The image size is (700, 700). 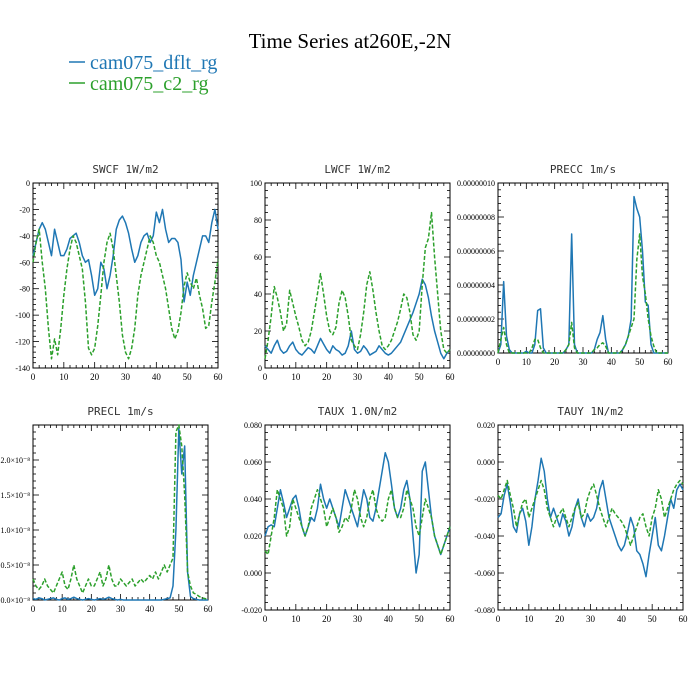 What do you see at coordinates (15, 565) in the screenshot?
I see `y-tick-label: 0.5×10⁻⁸` at bounding box center [15, 565].